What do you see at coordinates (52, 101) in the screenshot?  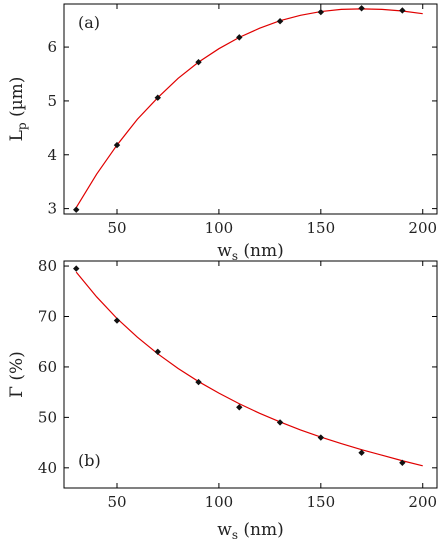 I see `y-tick-label-a-5: 5` at bounding box center [52, 101].